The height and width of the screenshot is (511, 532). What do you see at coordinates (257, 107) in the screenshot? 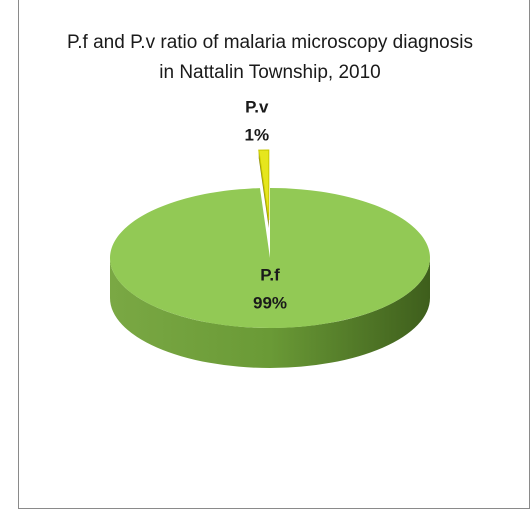
I see `data-label-name: P.v` at bounding box center [257, 107].